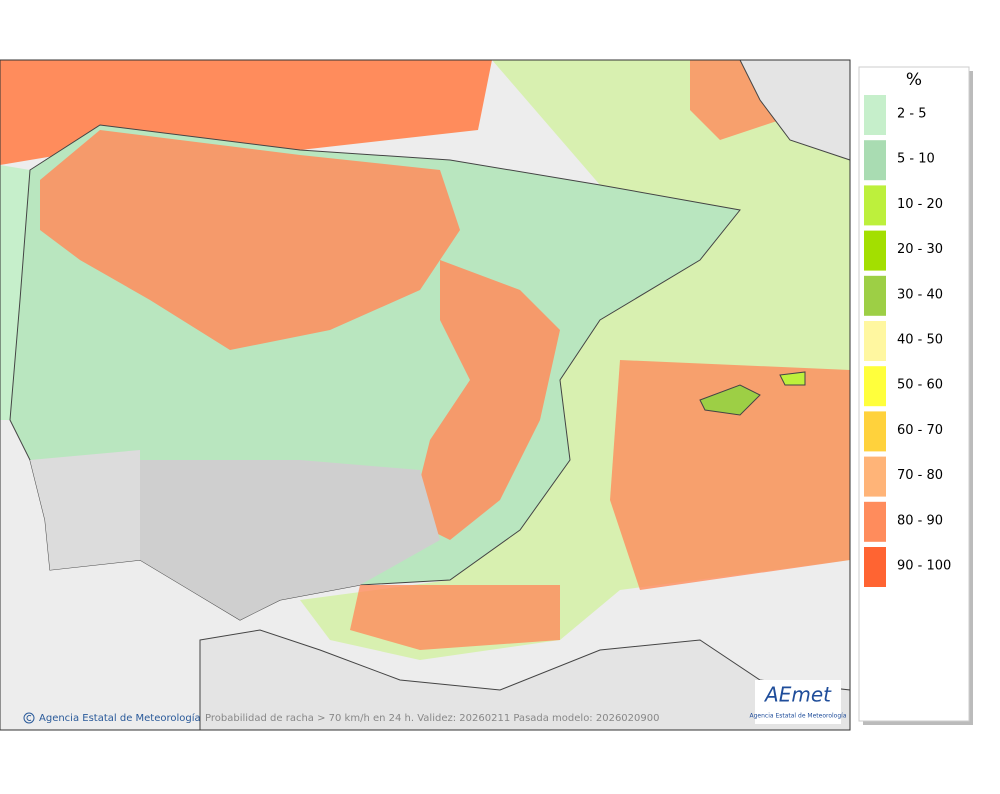 The width and height of the screenshot is (1000, 794). What do you see at coordinates (920, 249) in the screenshot?
I see `legend-label: 20 - 30` at bounding box center [920, 249].